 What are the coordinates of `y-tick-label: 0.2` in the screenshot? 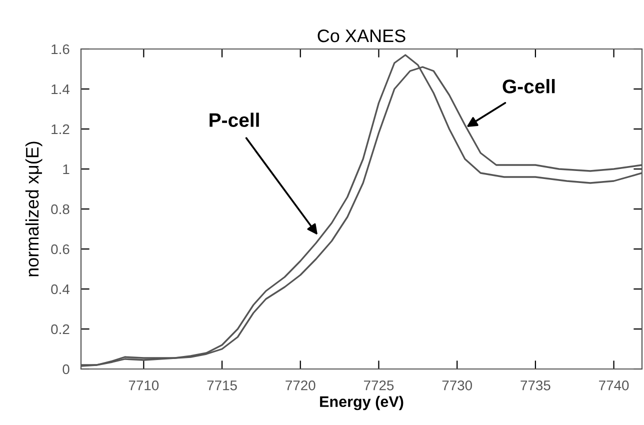 It's located at (60, 329).